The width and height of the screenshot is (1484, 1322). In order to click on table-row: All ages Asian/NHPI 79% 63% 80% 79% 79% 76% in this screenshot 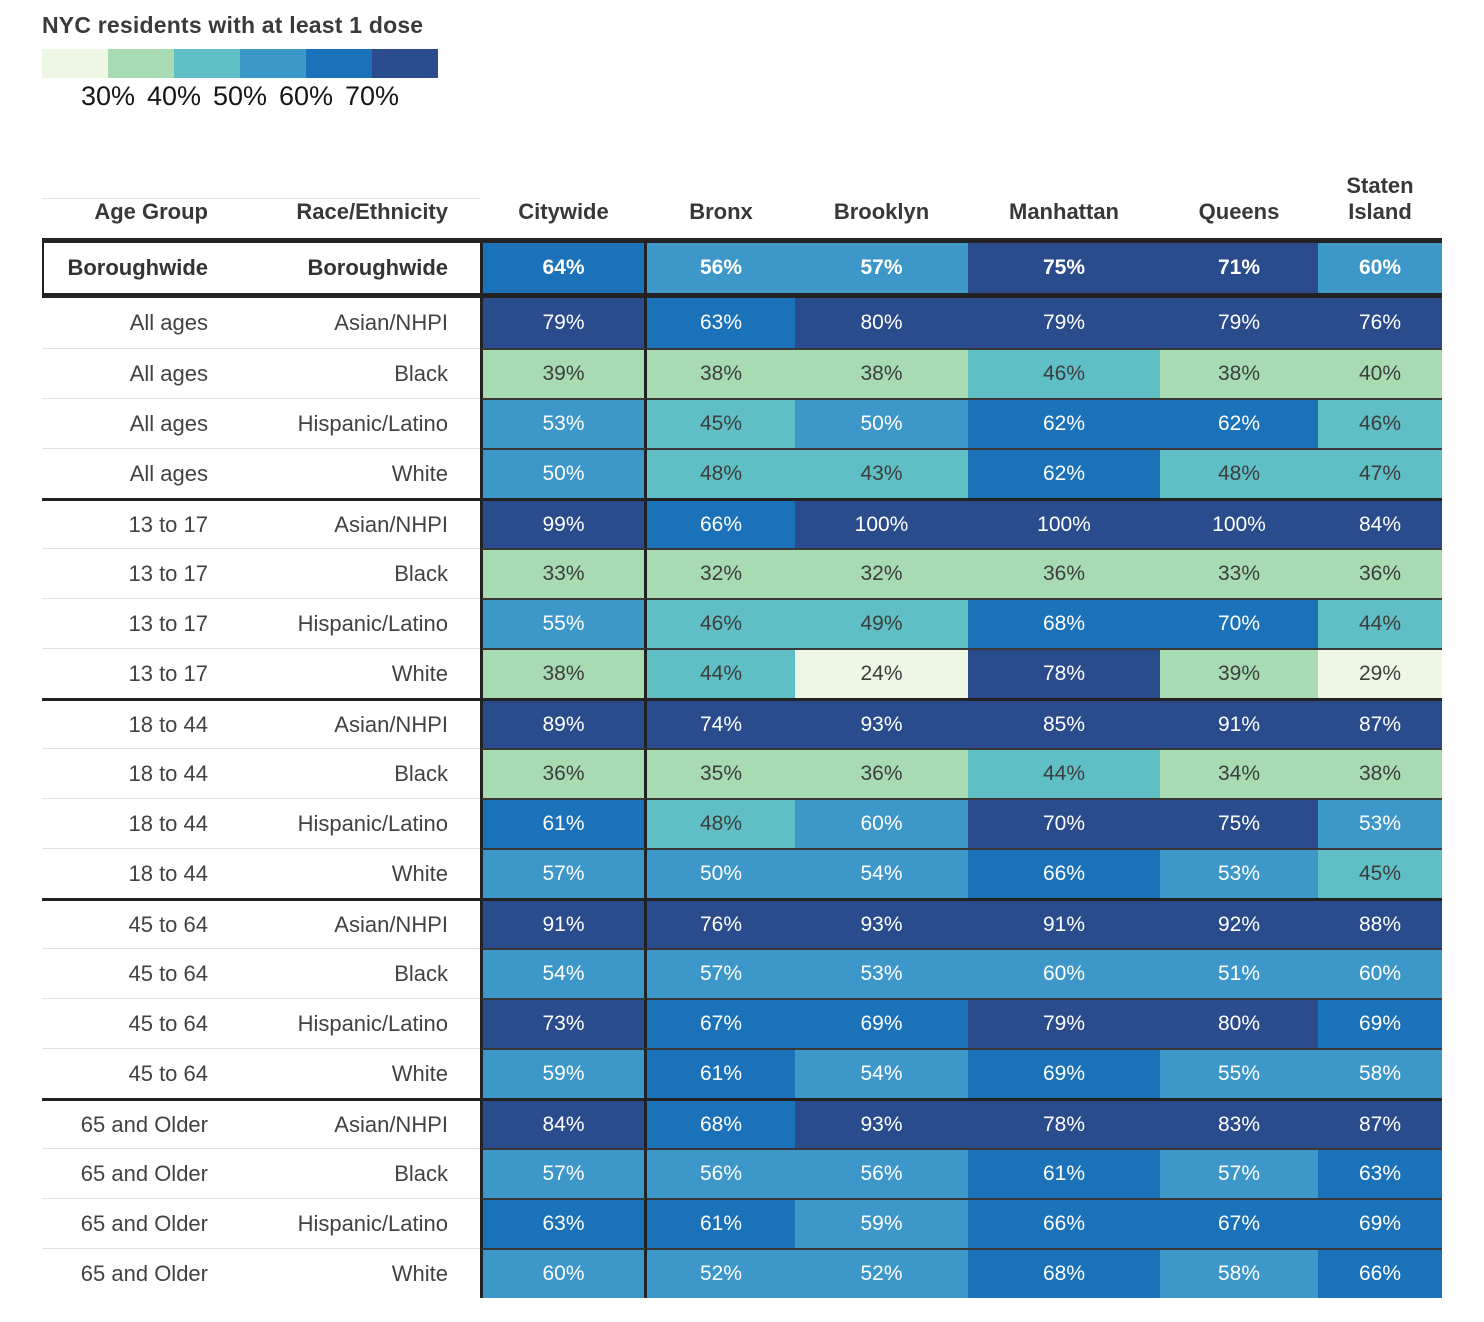, I will do `click(742, 323)`.